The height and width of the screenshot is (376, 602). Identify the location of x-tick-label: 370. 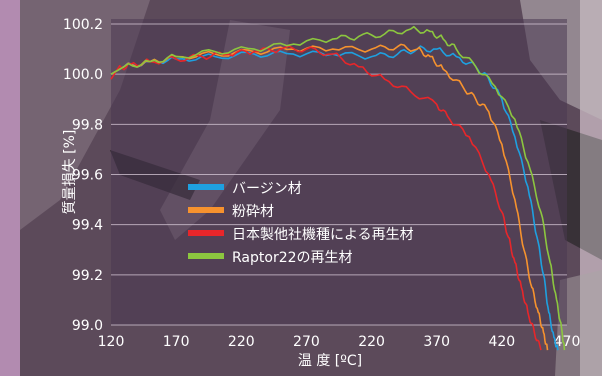
(436, 342).